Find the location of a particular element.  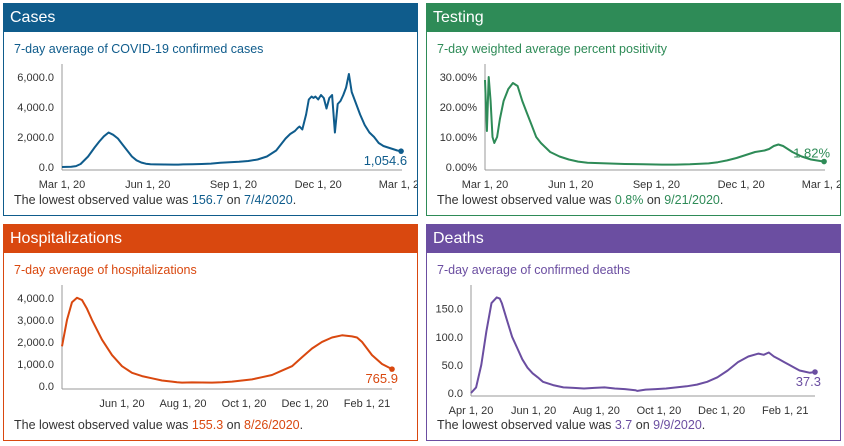

hospitalizations-footer-prefix: The lowest observed value was is located at coordinates (103, 425).